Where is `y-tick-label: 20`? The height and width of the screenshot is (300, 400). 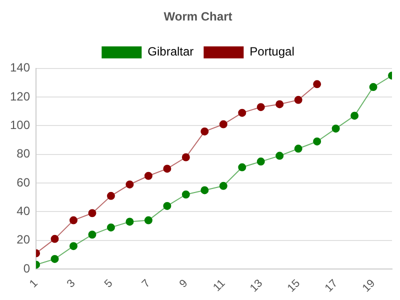
y-tick-label: 20 is located at coordinates (23, 239).